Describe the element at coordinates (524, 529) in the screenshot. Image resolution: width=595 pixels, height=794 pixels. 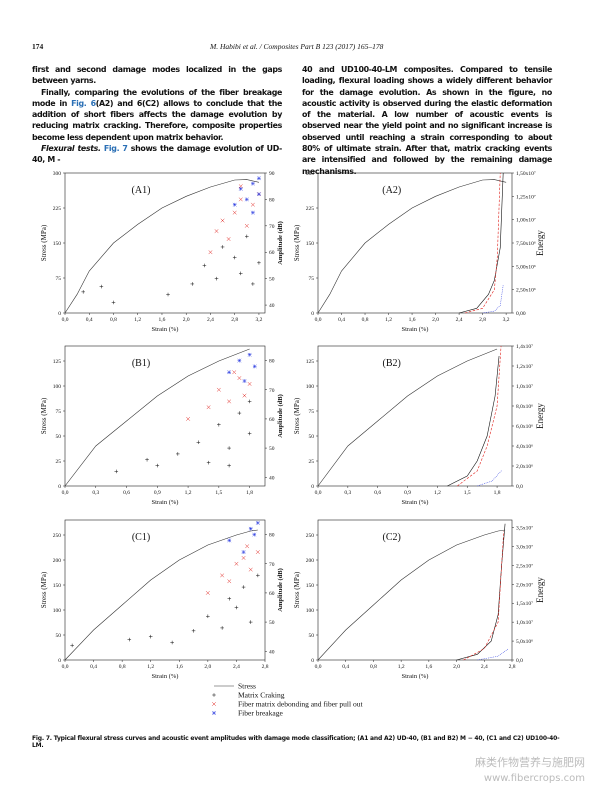
I see `y2-tick-label: 3,5x10⁷` at that location.